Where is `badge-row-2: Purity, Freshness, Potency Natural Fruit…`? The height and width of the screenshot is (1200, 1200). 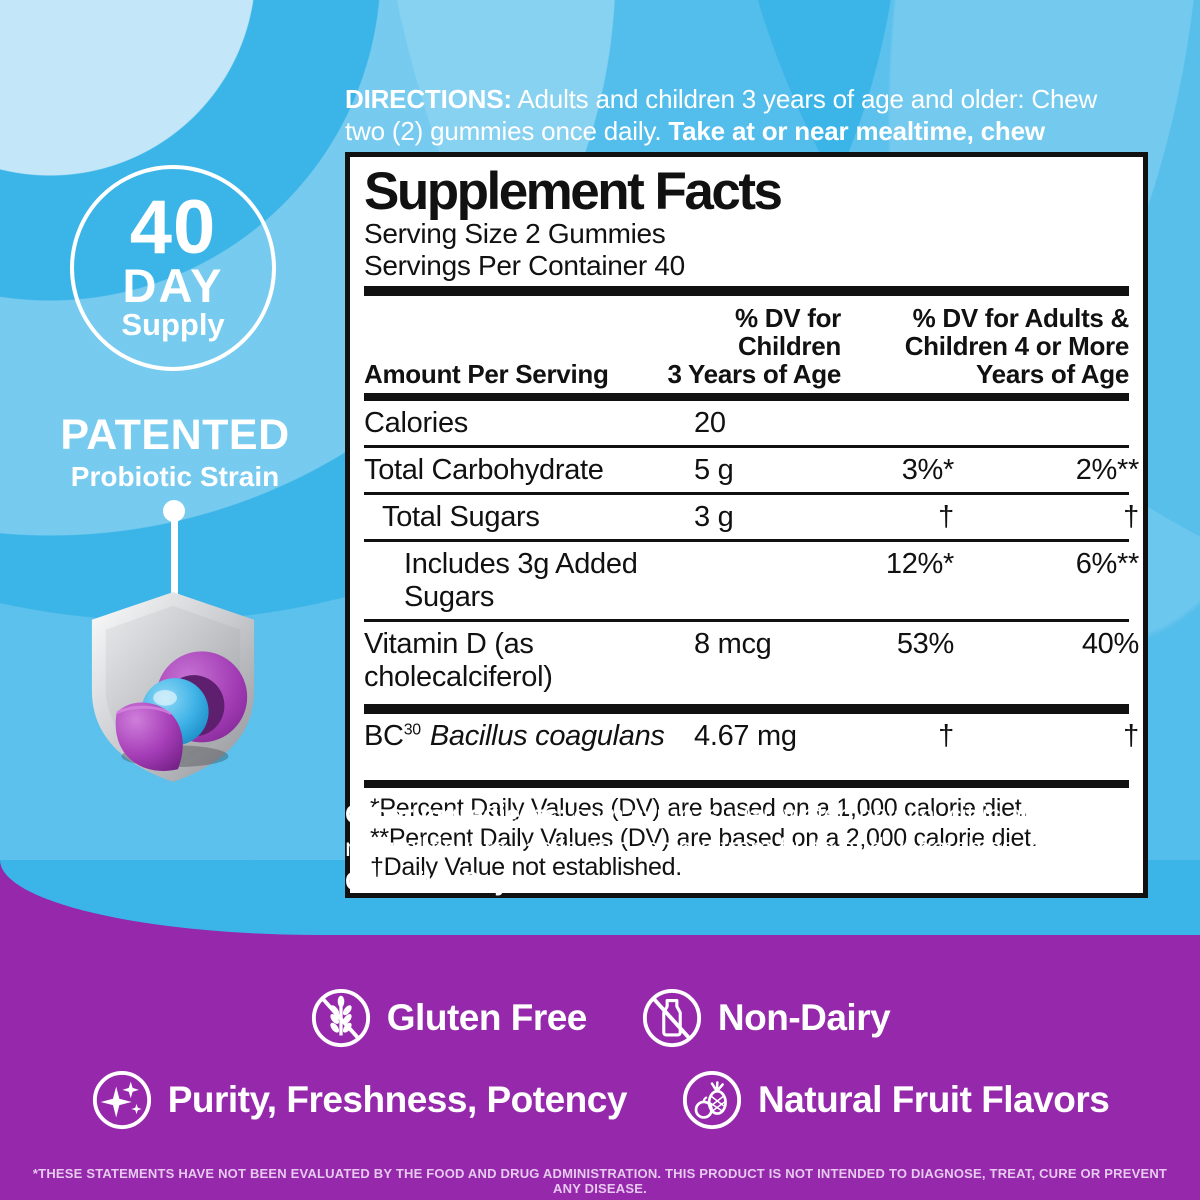 badge-row-2: Purity, Freshness, Potency Natural Fruit… is located at coordinates (600, 1100).